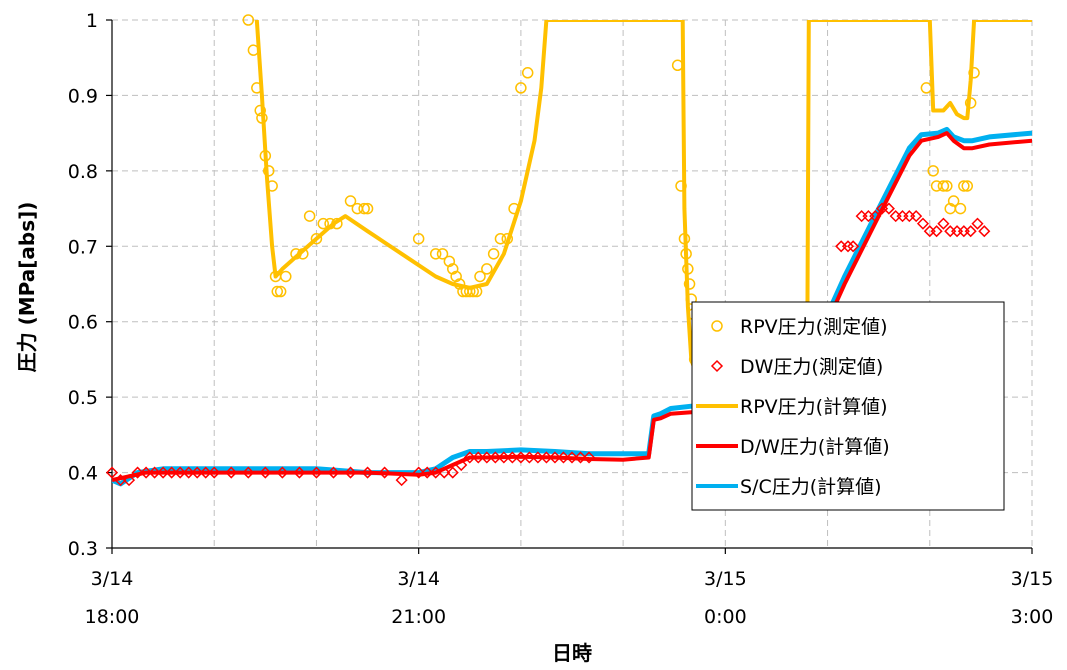  Describe the element at coordinates (811, 487) in the screenshot. I see `legend-label: S/C圧力(計算値)` at that location.